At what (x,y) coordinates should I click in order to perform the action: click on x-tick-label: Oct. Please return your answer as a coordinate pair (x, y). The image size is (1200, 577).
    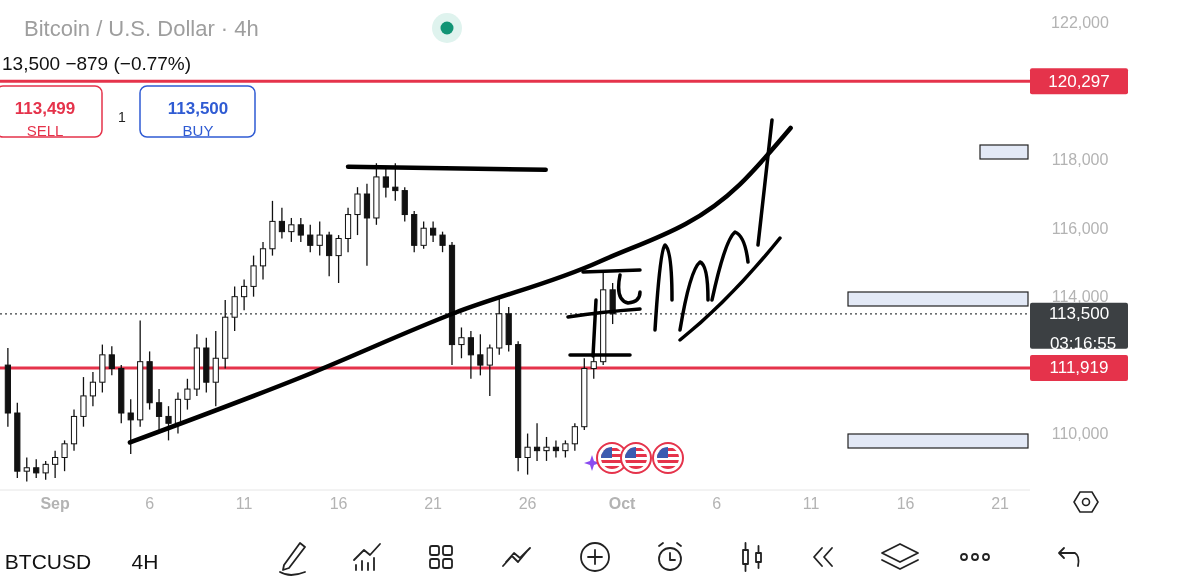
    Looking at the image, I should click on (622, 503).